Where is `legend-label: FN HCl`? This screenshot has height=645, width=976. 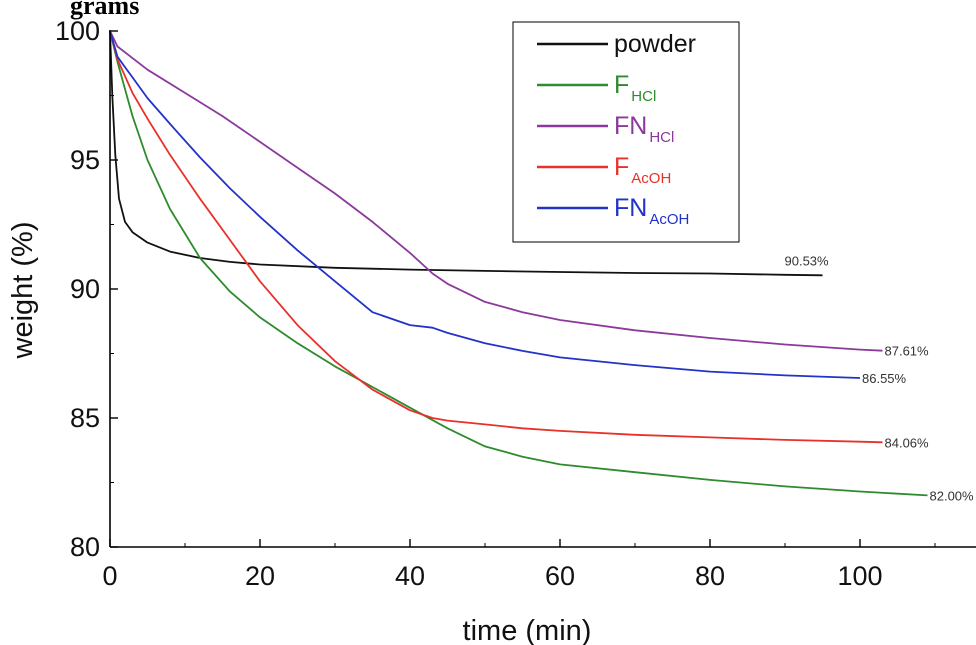
legend-label: FN HCl is located at coordinates (644, 129).